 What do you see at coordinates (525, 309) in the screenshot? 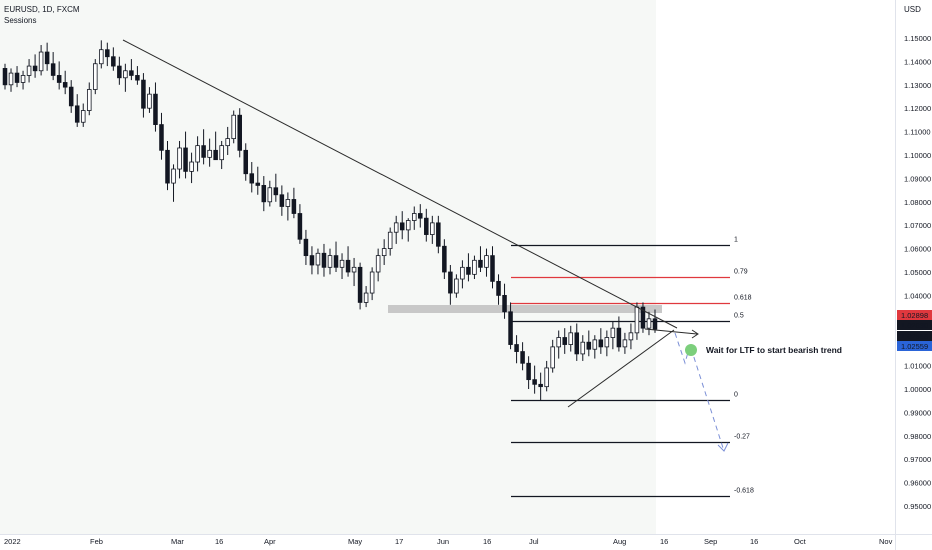
I see `support-zone` at bounding box center [525, 309].